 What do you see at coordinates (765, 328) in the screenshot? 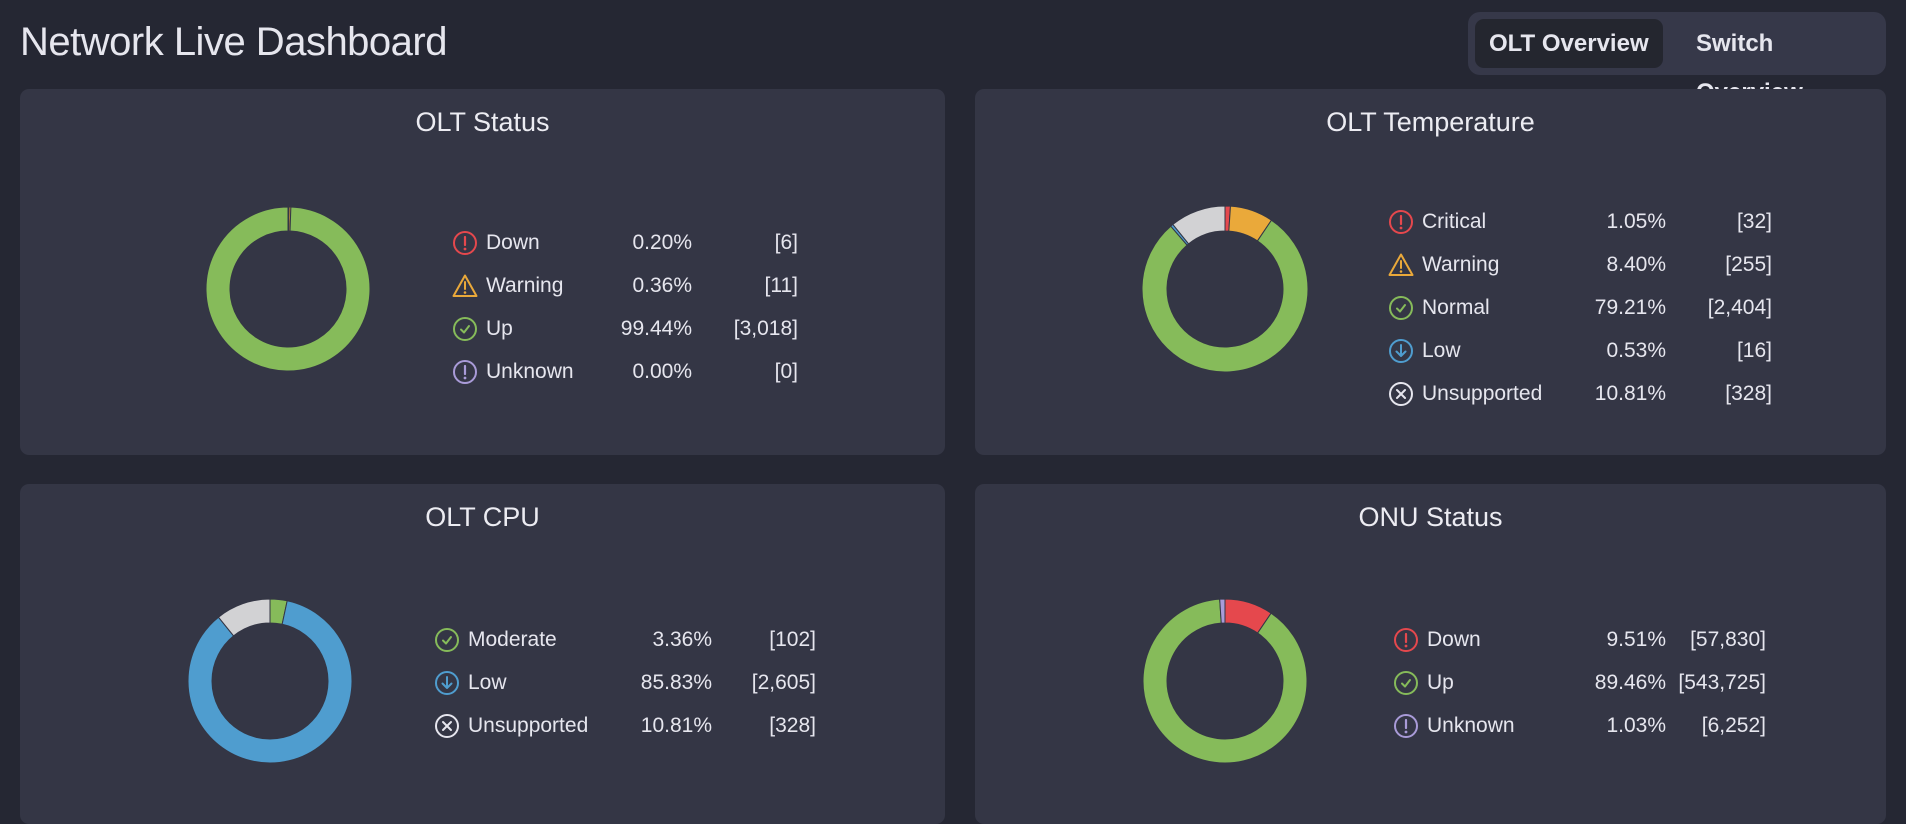
I see `legend-count: [3,018]` at bounding box center [765, 328].